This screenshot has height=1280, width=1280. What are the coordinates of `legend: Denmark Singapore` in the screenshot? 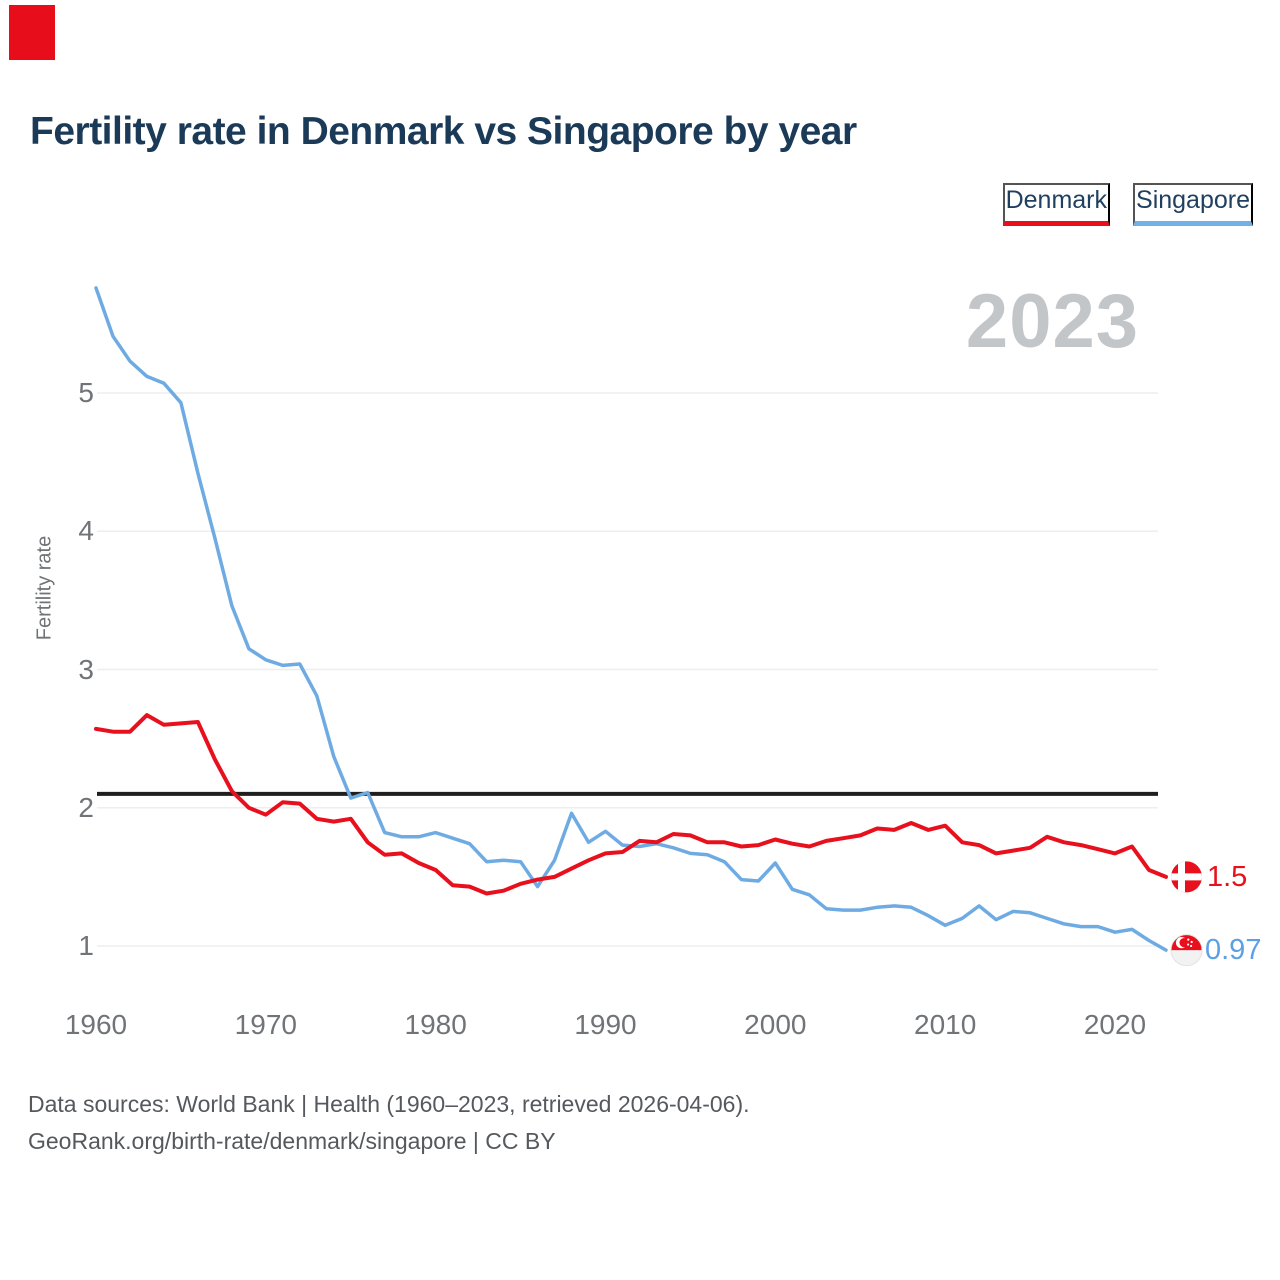 It's located at (1127, 204).